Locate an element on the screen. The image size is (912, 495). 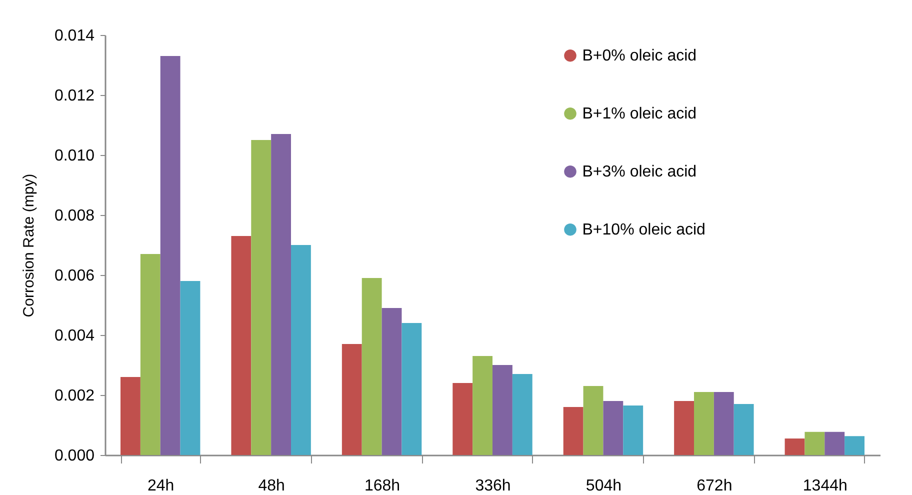
y-tick-label: 0.008 is located at coordinates (74, 216).